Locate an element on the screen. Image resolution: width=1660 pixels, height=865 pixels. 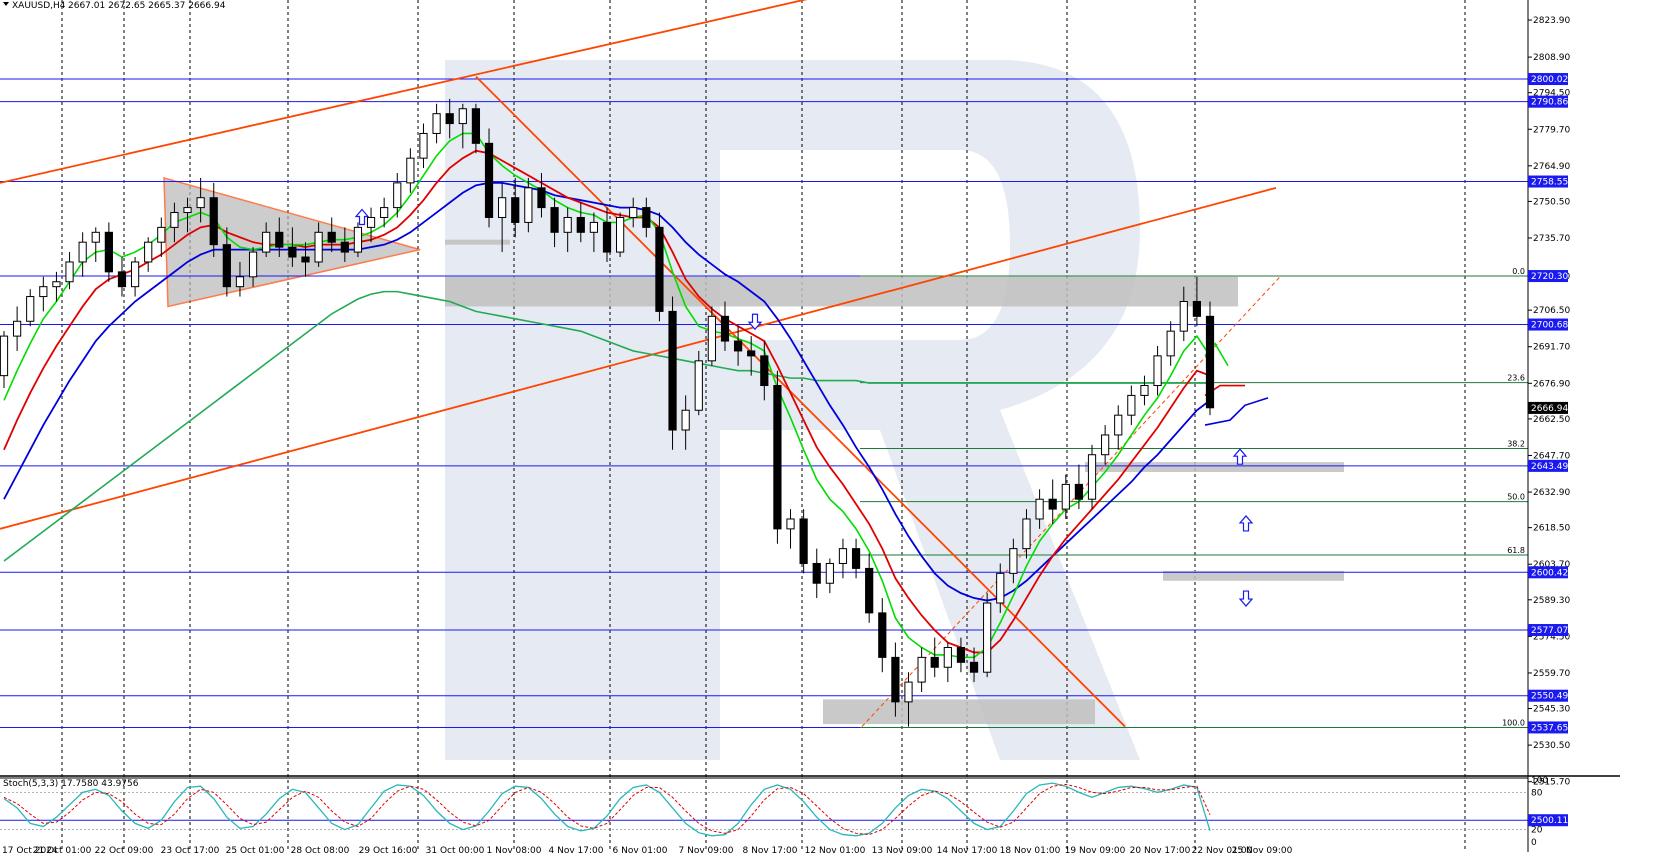
stoch-header: Stoch(5,3,3) 17.7580 43.9756 is located at coordinates (71, 784).